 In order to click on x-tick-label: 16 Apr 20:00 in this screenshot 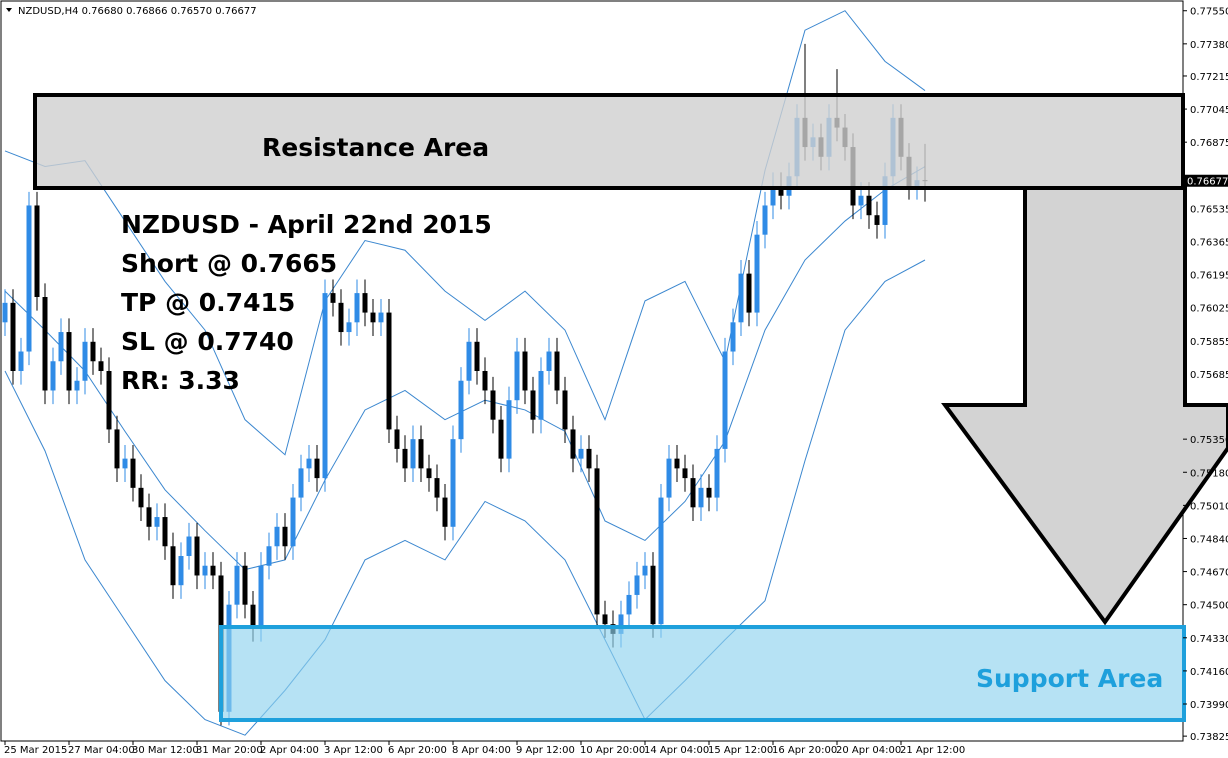, I will do `click(804, 750)`.